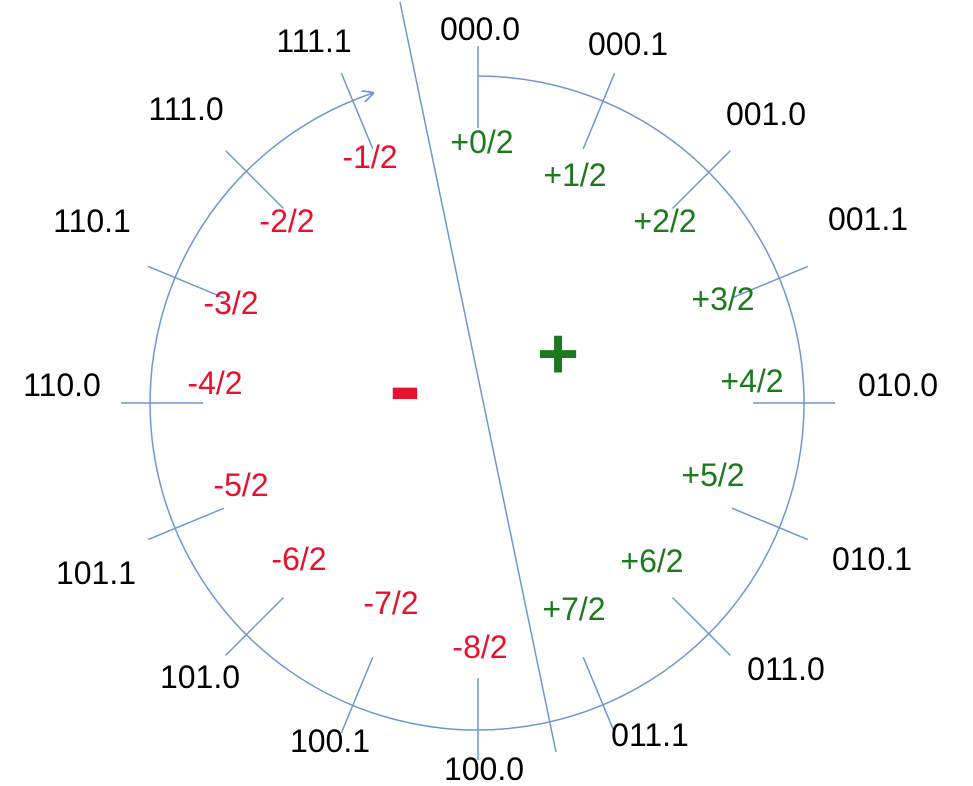  What do you see at coordinates (651, 561) in the screenshot?
I see `fraction-label: +6/2` at bounding box center [651, 561].